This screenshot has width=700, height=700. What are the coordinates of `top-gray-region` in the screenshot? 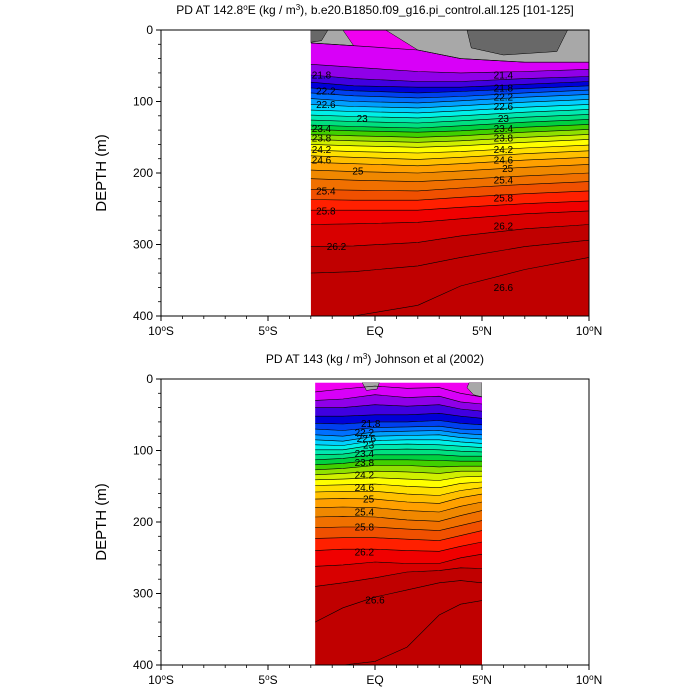 It's located at (319, 36).